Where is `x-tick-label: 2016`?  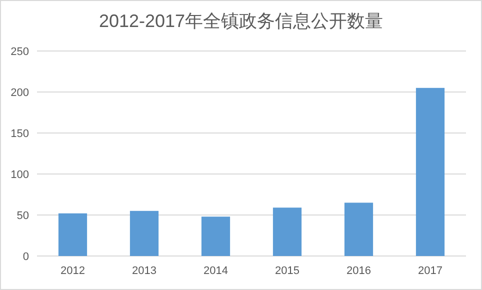 x-tick-label: 2016 is located at coordinates (358, 271).